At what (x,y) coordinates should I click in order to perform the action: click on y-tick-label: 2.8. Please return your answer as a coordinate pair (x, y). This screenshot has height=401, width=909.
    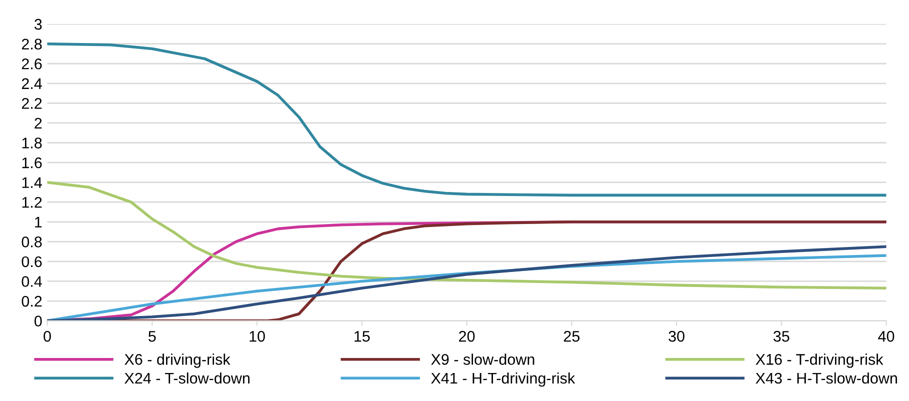
    Looking at the image, I should click on (32, 44).